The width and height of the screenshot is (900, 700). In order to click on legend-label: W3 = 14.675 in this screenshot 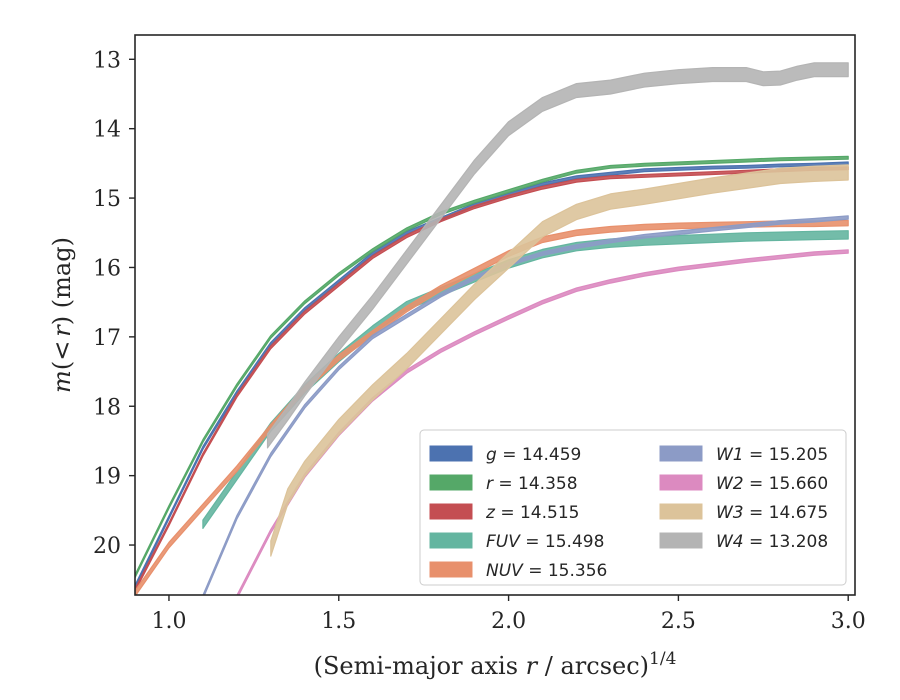, I will do `click(772, 513)`.